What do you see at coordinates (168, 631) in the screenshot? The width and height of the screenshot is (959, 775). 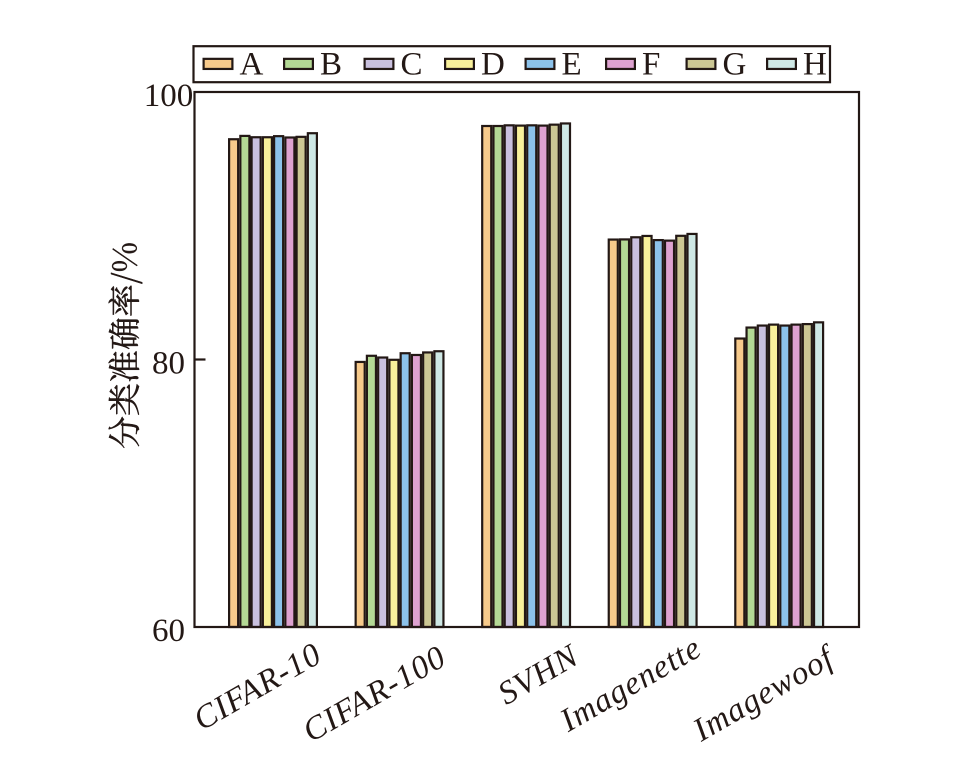 I see `svg-text: 60` at bounding box center [168, 631].